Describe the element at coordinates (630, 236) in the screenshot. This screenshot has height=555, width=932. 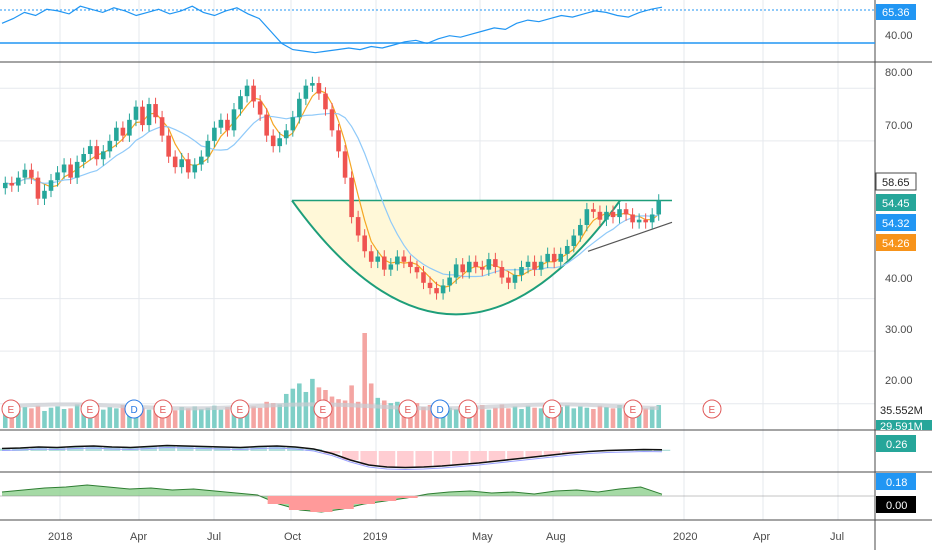
I see `handle-trendline` at that location.